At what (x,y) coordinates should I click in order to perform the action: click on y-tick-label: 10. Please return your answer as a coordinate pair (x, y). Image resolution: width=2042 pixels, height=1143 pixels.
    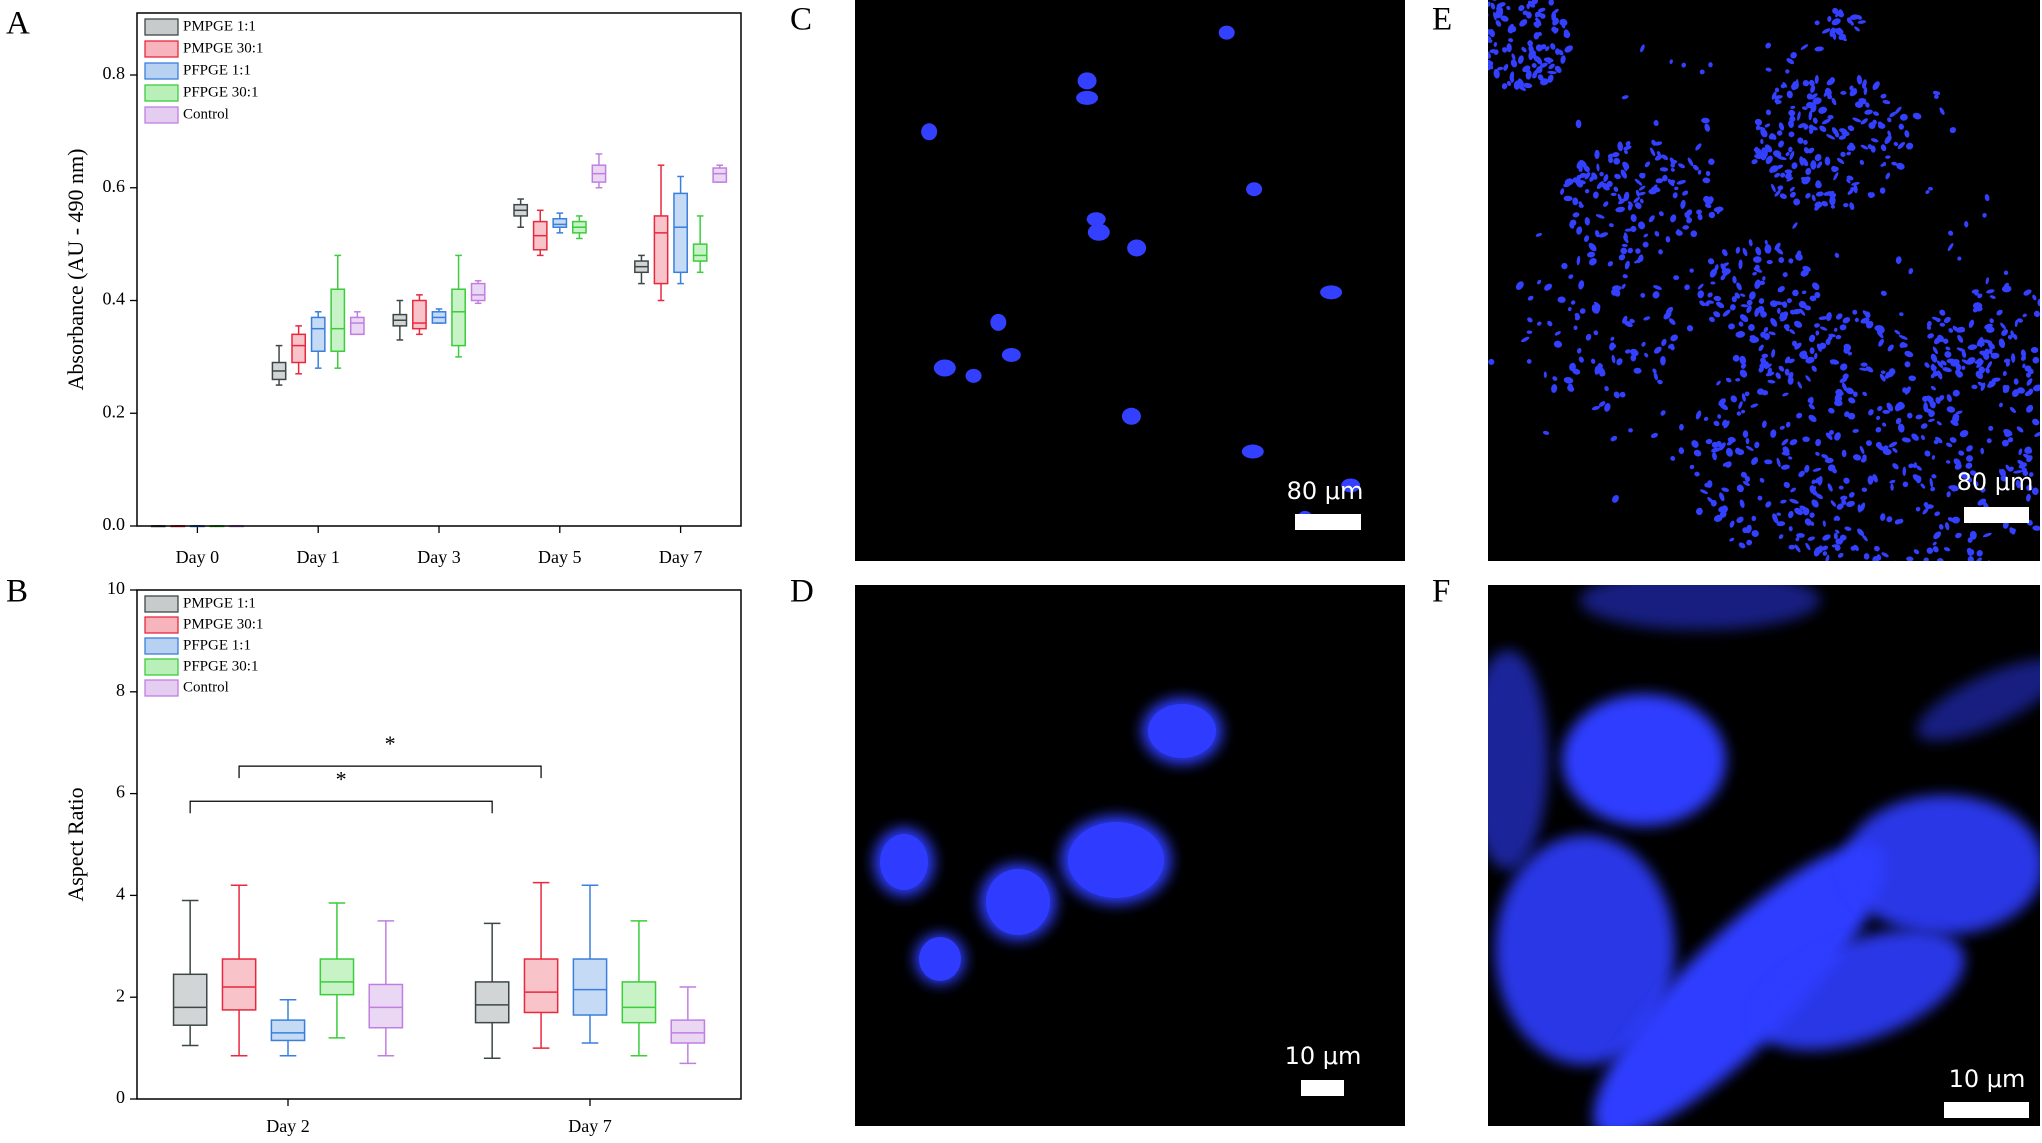
    Looking at the image, I should click on (116, 588).